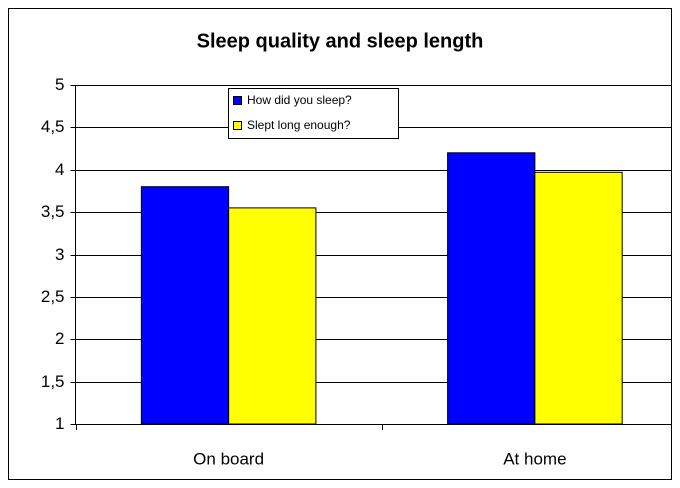 The image size is (680, 488). I want to click on y-tick-label: 1,5, so click(53, 381).